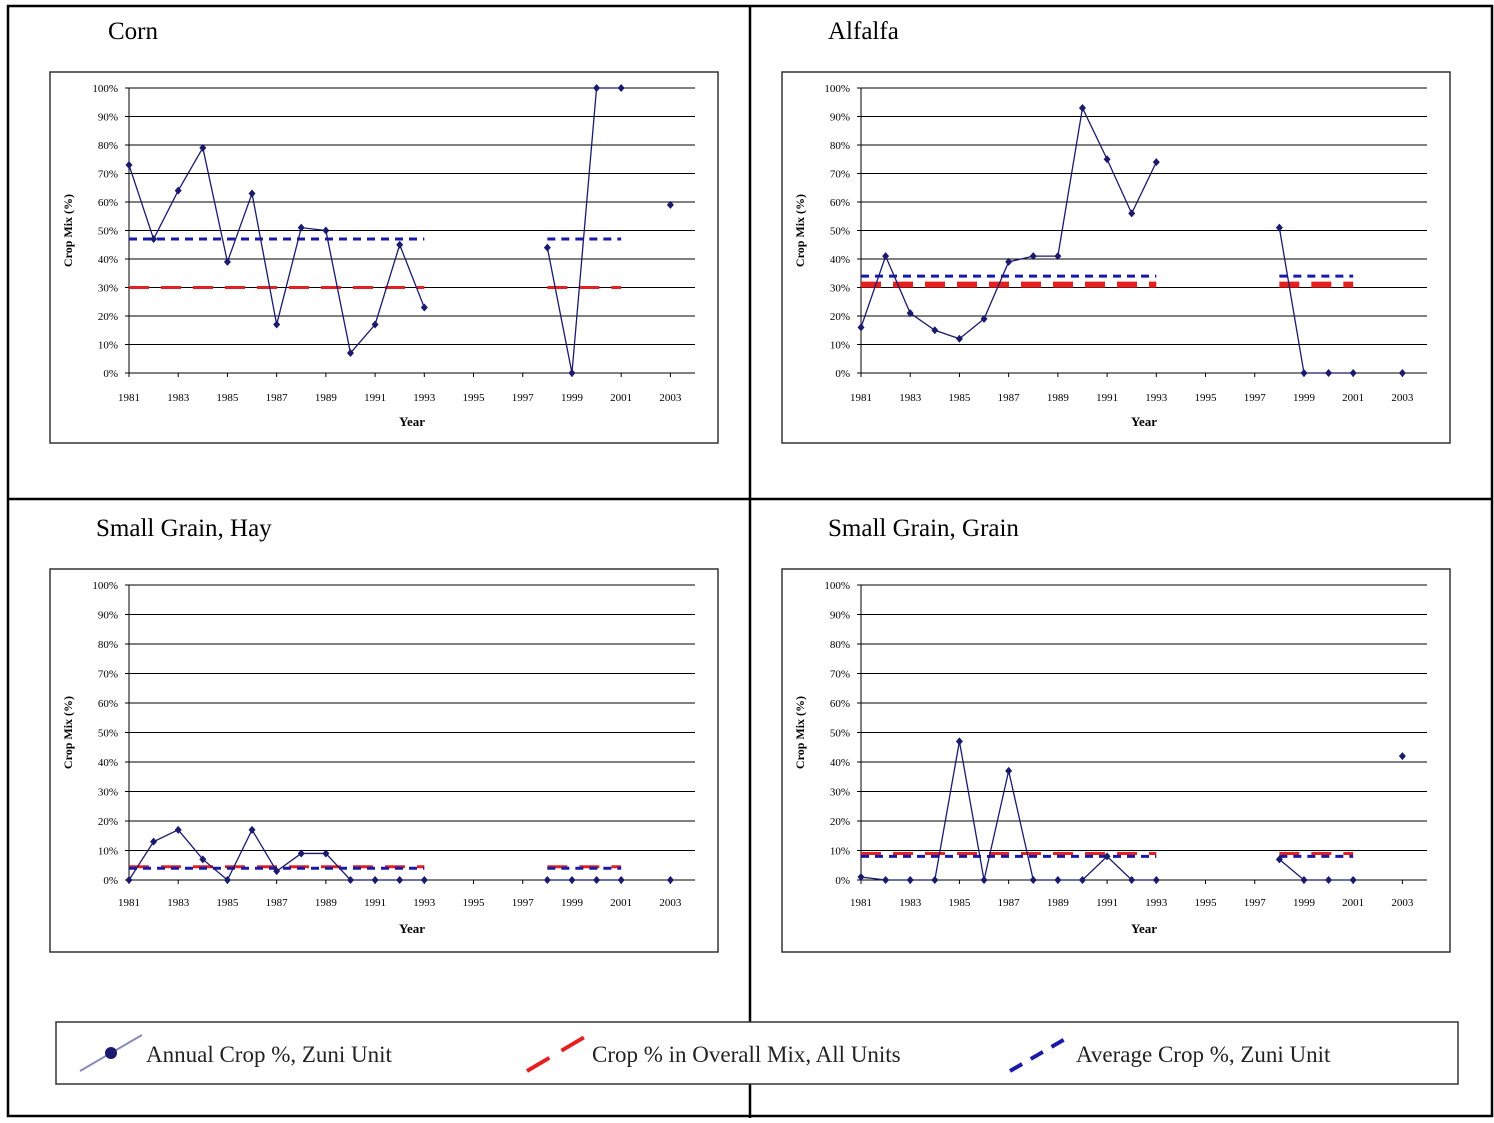  Describe the element at coordinates (800, 230) in the screenshot. I see `y-axis-label: Crop Mix (%)` at that location.